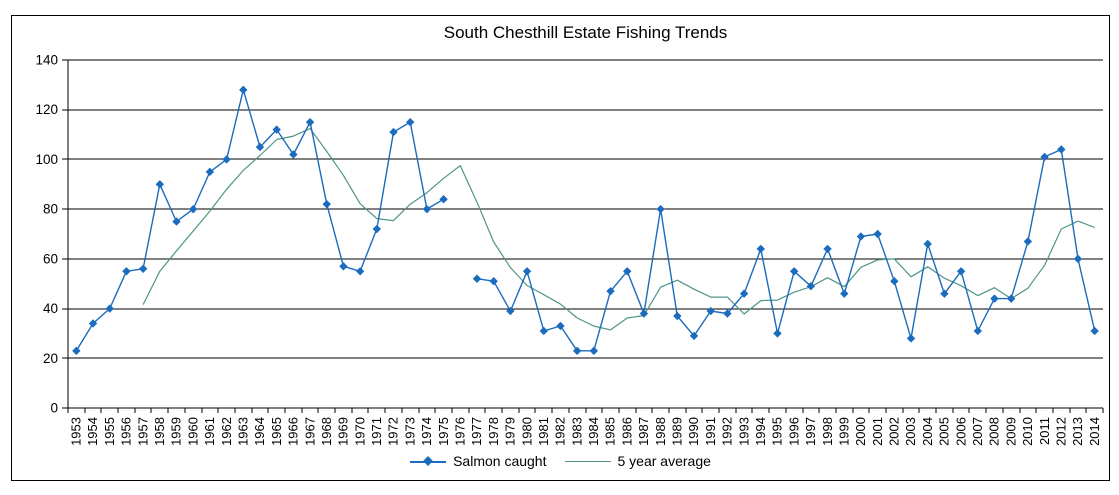 The image size is (1119, 495). I want to click on year-label: 2000, so click(860, 431).